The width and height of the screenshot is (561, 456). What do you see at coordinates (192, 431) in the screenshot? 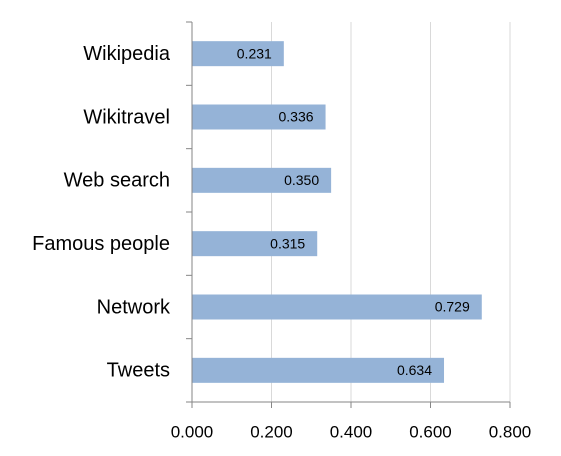
I see `x-tick-label: 0.000` at bounding box center [192, 431].